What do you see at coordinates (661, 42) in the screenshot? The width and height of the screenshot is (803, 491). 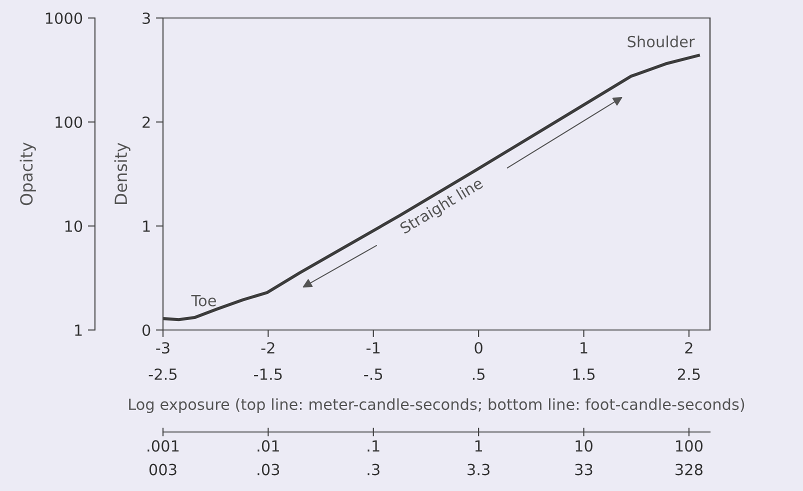 I see `annotation: Shoulder` at bounding box center [661, 42].